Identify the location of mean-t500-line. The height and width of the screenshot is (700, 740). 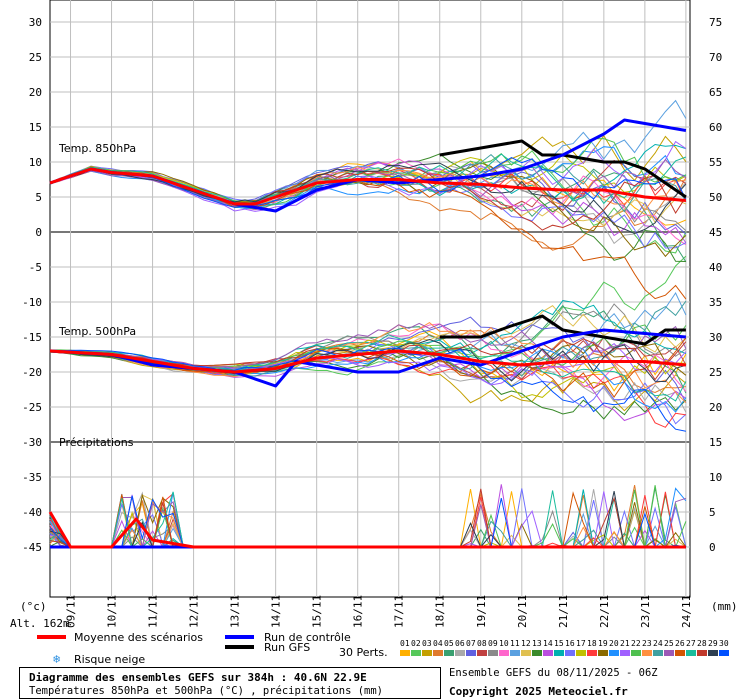
(368, 361).